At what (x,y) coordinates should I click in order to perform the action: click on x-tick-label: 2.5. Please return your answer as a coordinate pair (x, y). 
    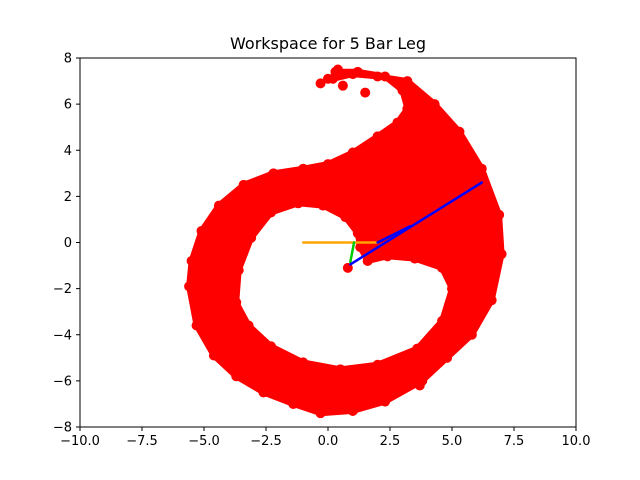
    Looking at the image, I should click on (390, 441).